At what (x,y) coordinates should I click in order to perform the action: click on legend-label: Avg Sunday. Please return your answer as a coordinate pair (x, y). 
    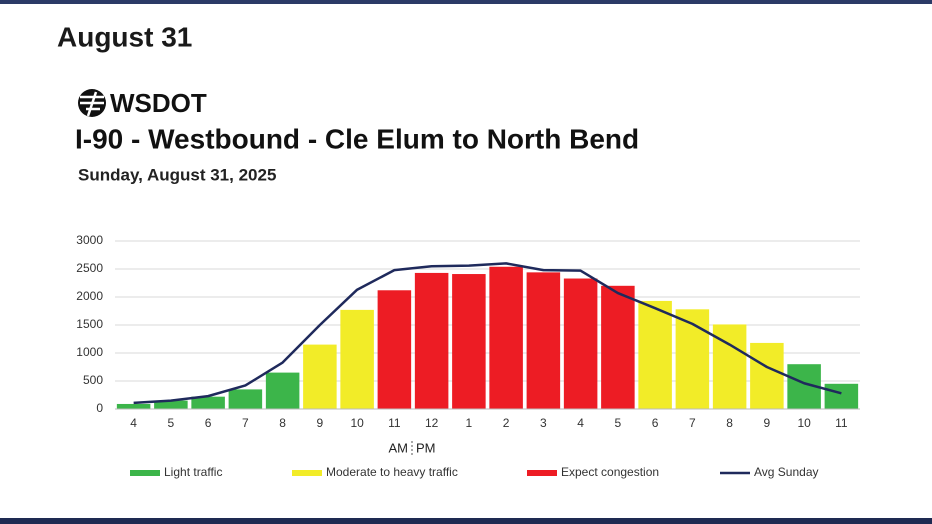
    Looking at the image, I should click on (786, 472).